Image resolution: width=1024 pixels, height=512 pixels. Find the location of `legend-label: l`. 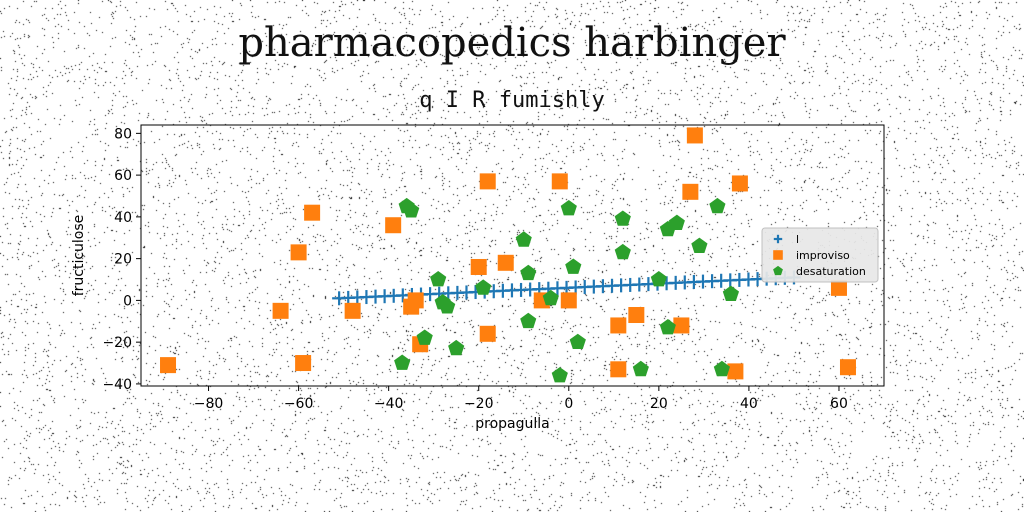

legend-label: l is located at coordinates (797, 239).